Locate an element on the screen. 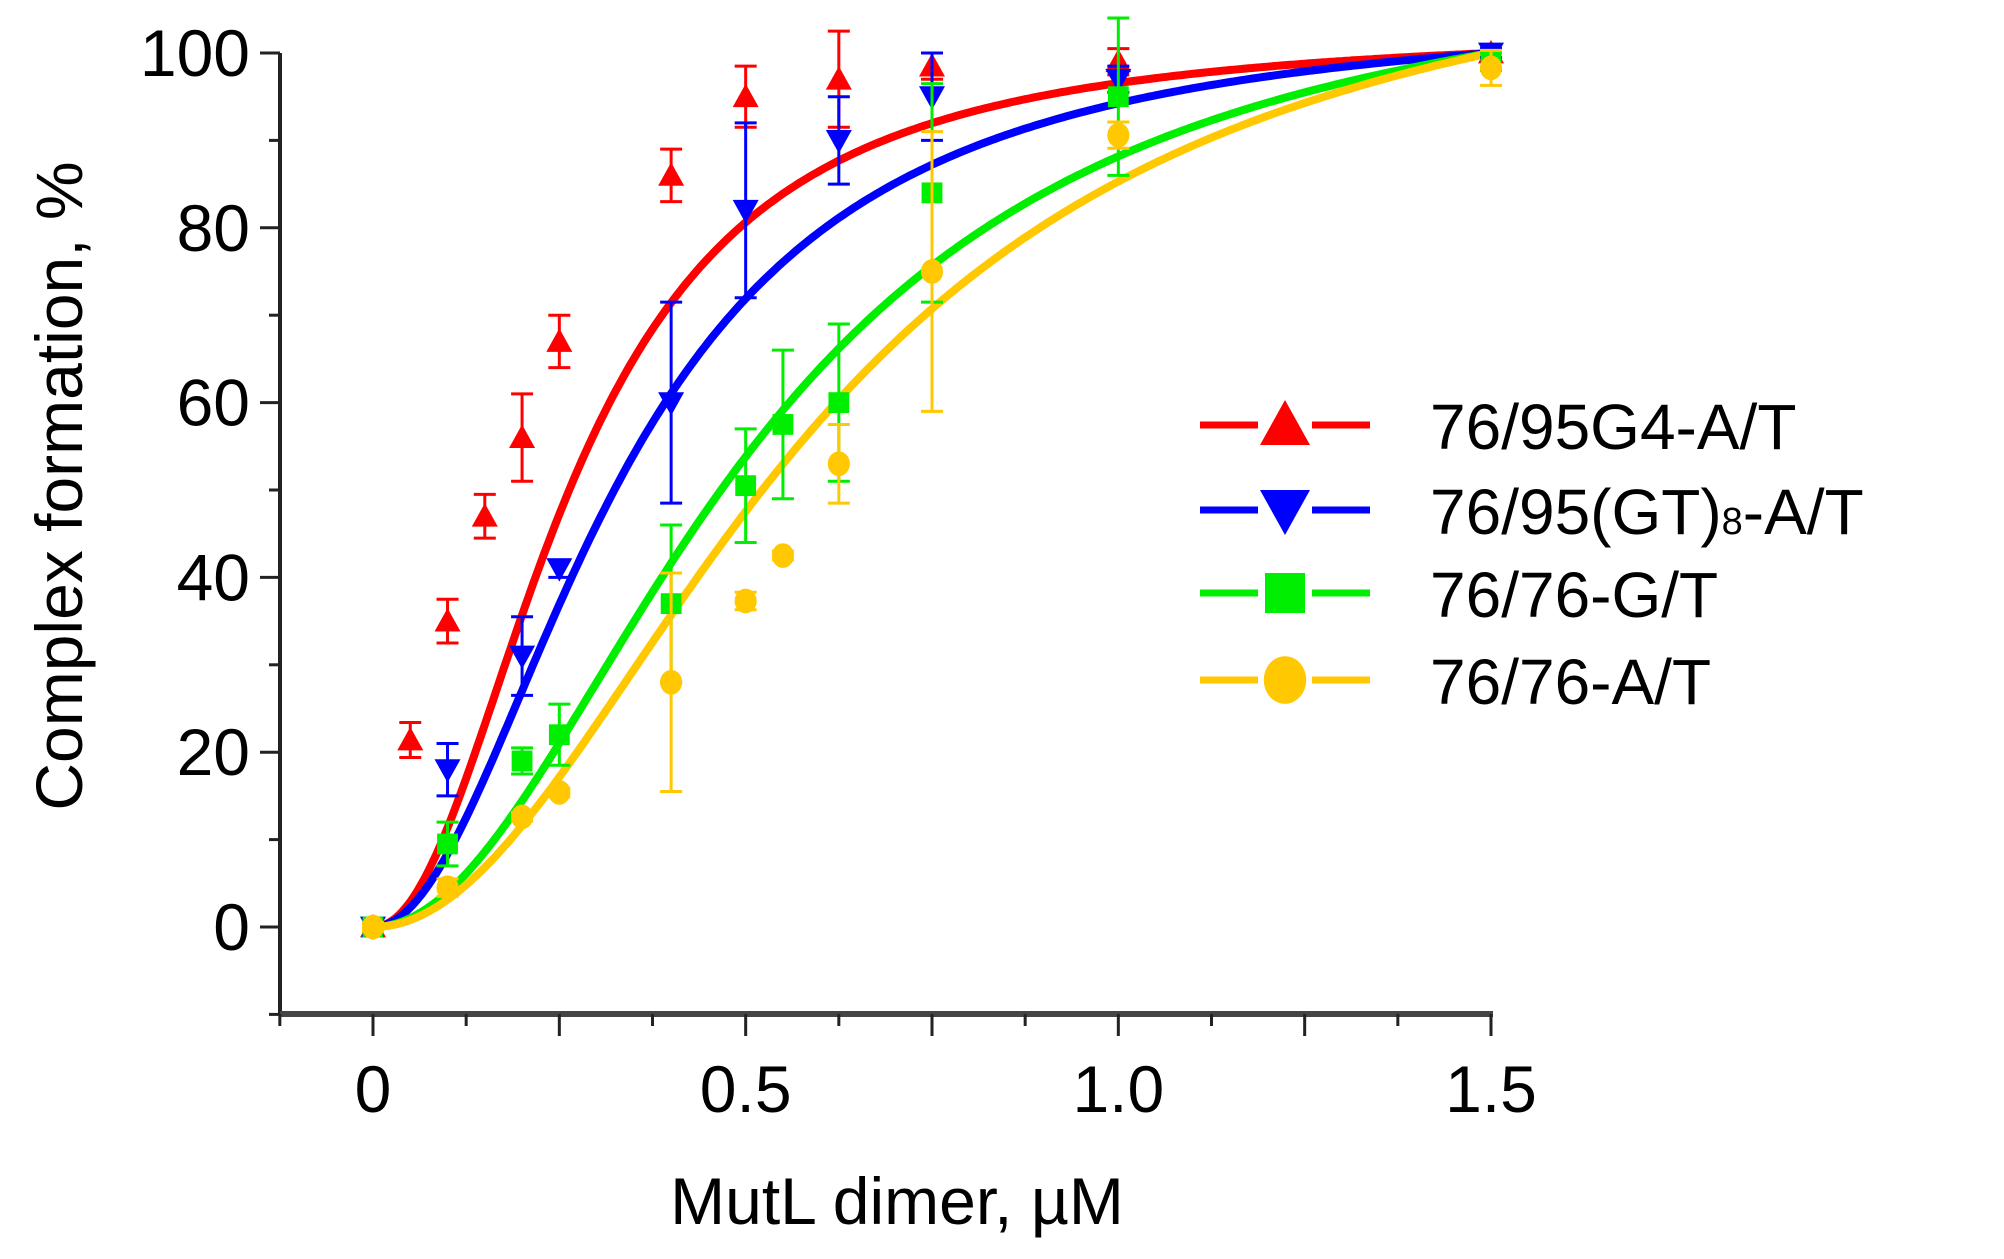  x-axis-title: MutL dimer, µM is located at coordinates (897, 1201).